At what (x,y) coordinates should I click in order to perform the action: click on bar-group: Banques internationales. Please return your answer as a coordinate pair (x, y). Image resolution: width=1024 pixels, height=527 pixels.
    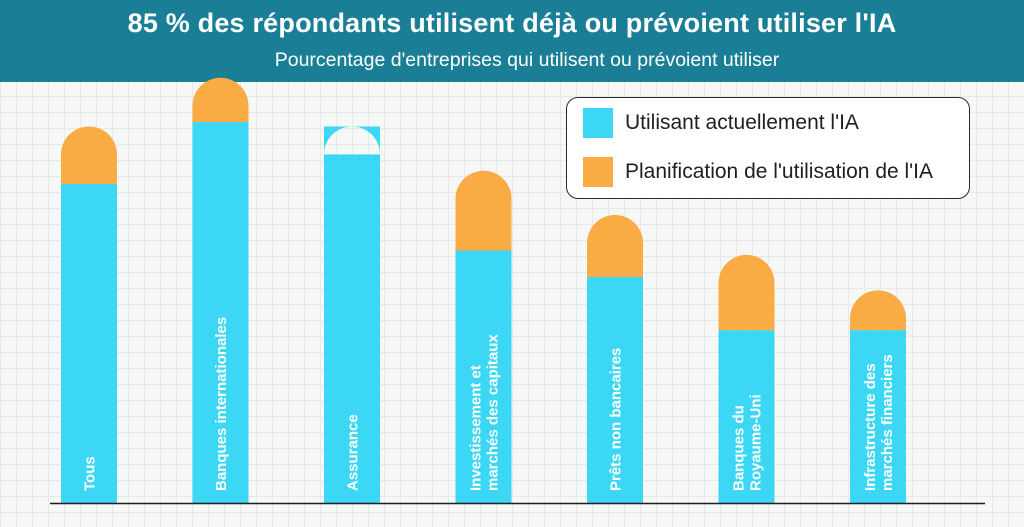
    Looking at the image, I should click on (220, 290).